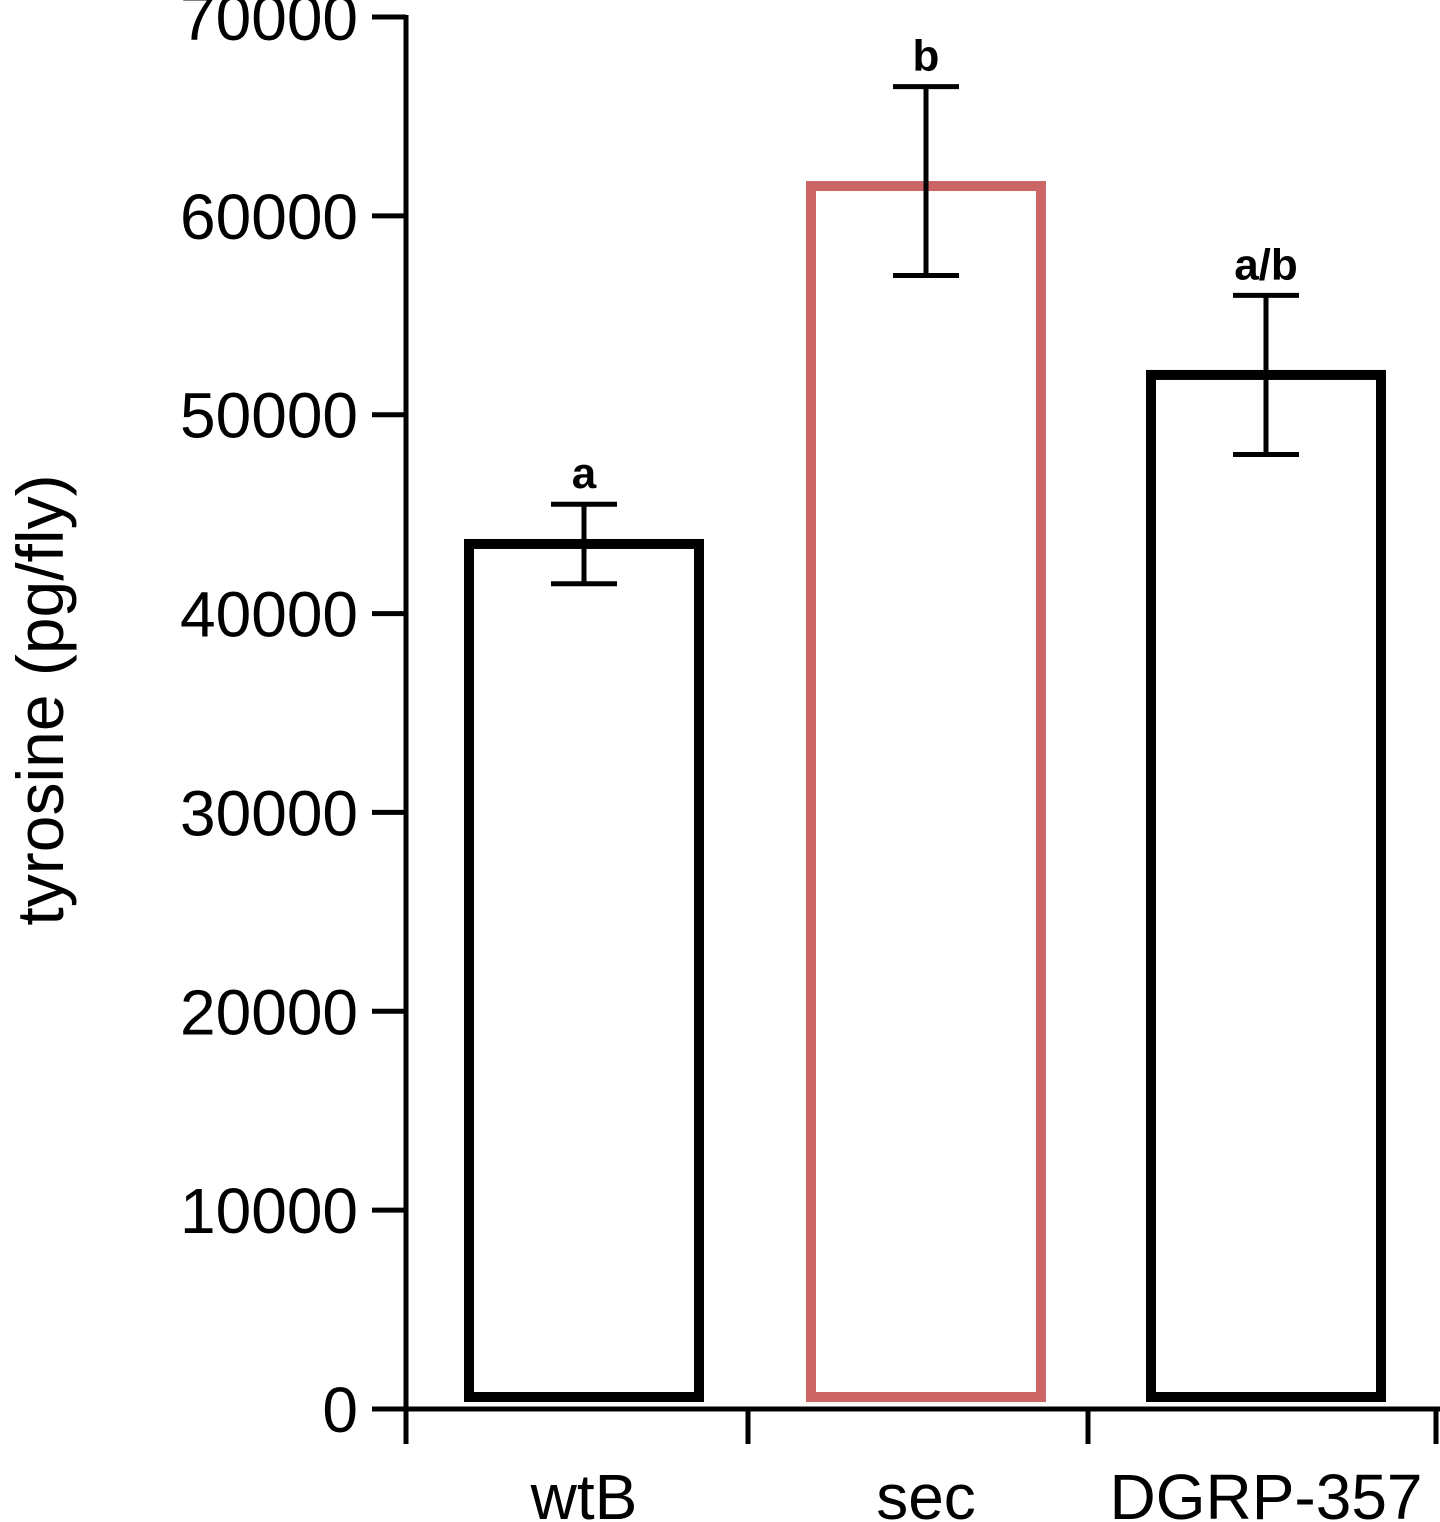 The image size is (1440, 1522). I want to click on x-tick-label: DGRP-357, so click(1266, 1491).